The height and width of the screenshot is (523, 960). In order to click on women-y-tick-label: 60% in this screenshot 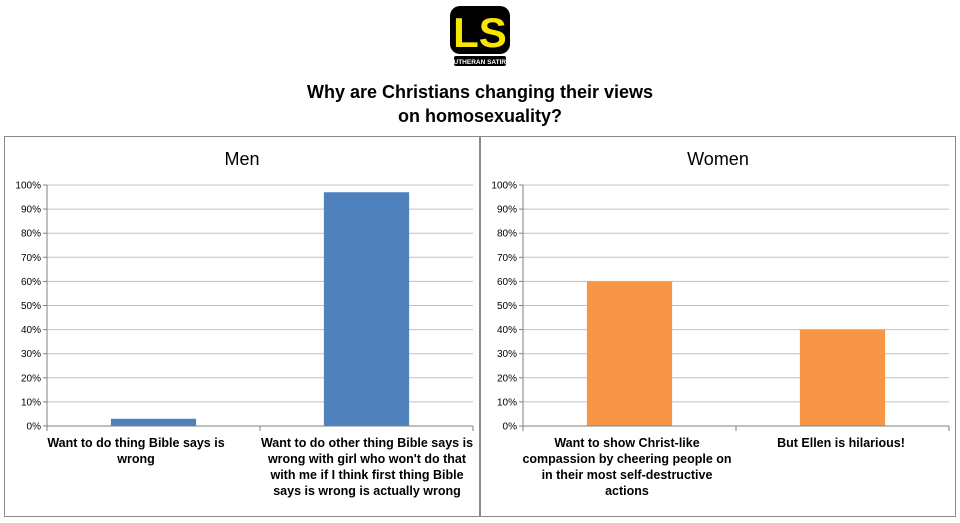, I will do `click(507, 282)`.